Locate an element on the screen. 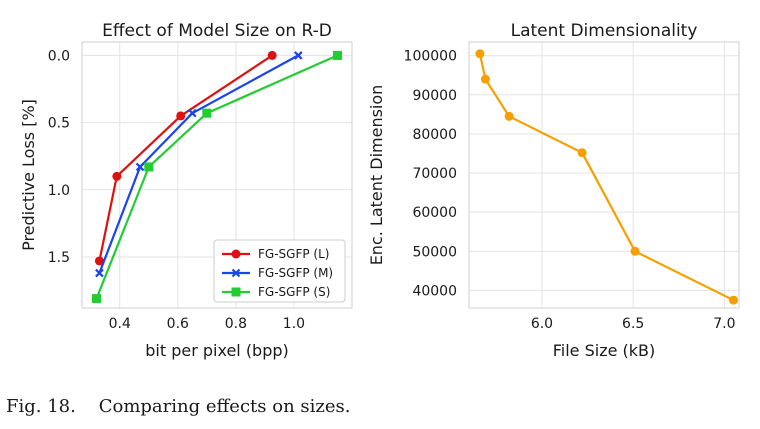  latent-ytick-label: 60000 is located at coordinates (434, 213).